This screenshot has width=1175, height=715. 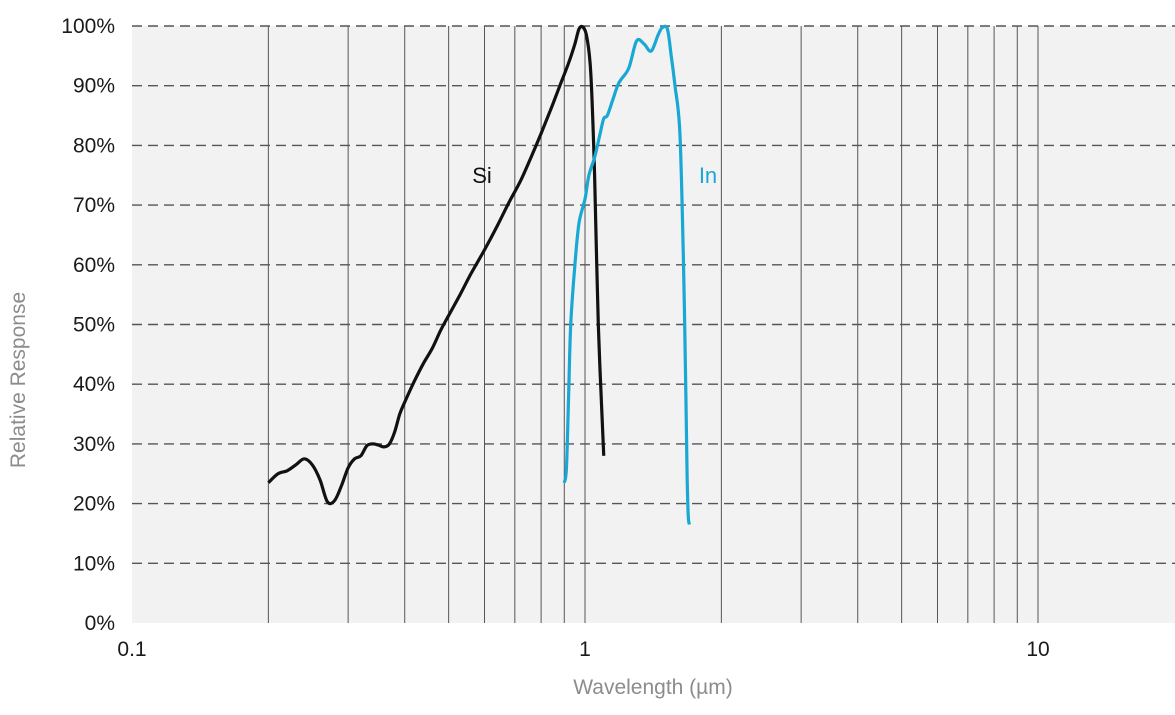 I want to click on y-axis-title: Relative Response, so click(x=18, y=380).